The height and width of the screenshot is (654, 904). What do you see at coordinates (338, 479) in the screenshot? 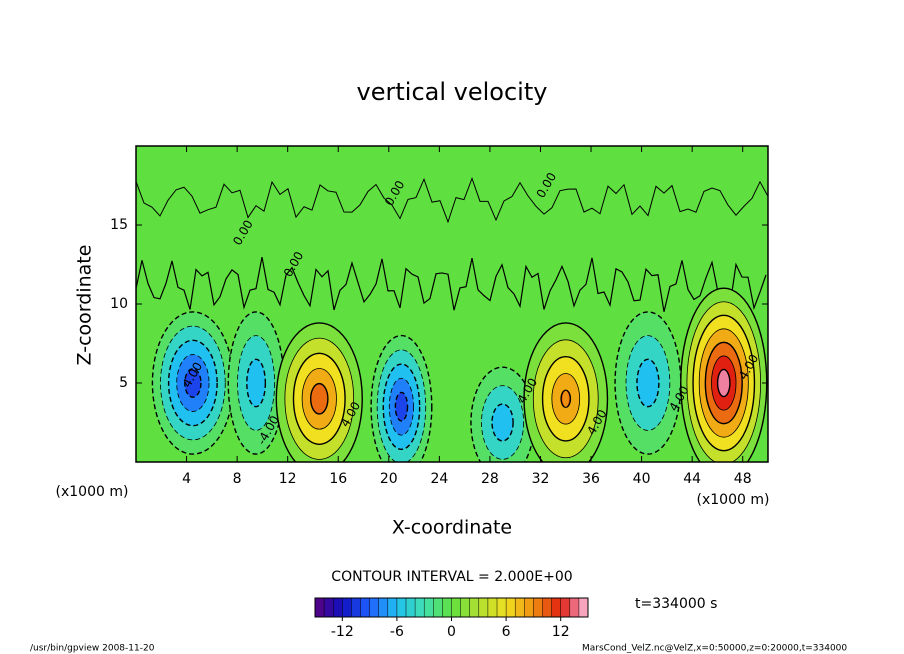
I see `x-tick-label: 16` at bounding box center [338, 479].